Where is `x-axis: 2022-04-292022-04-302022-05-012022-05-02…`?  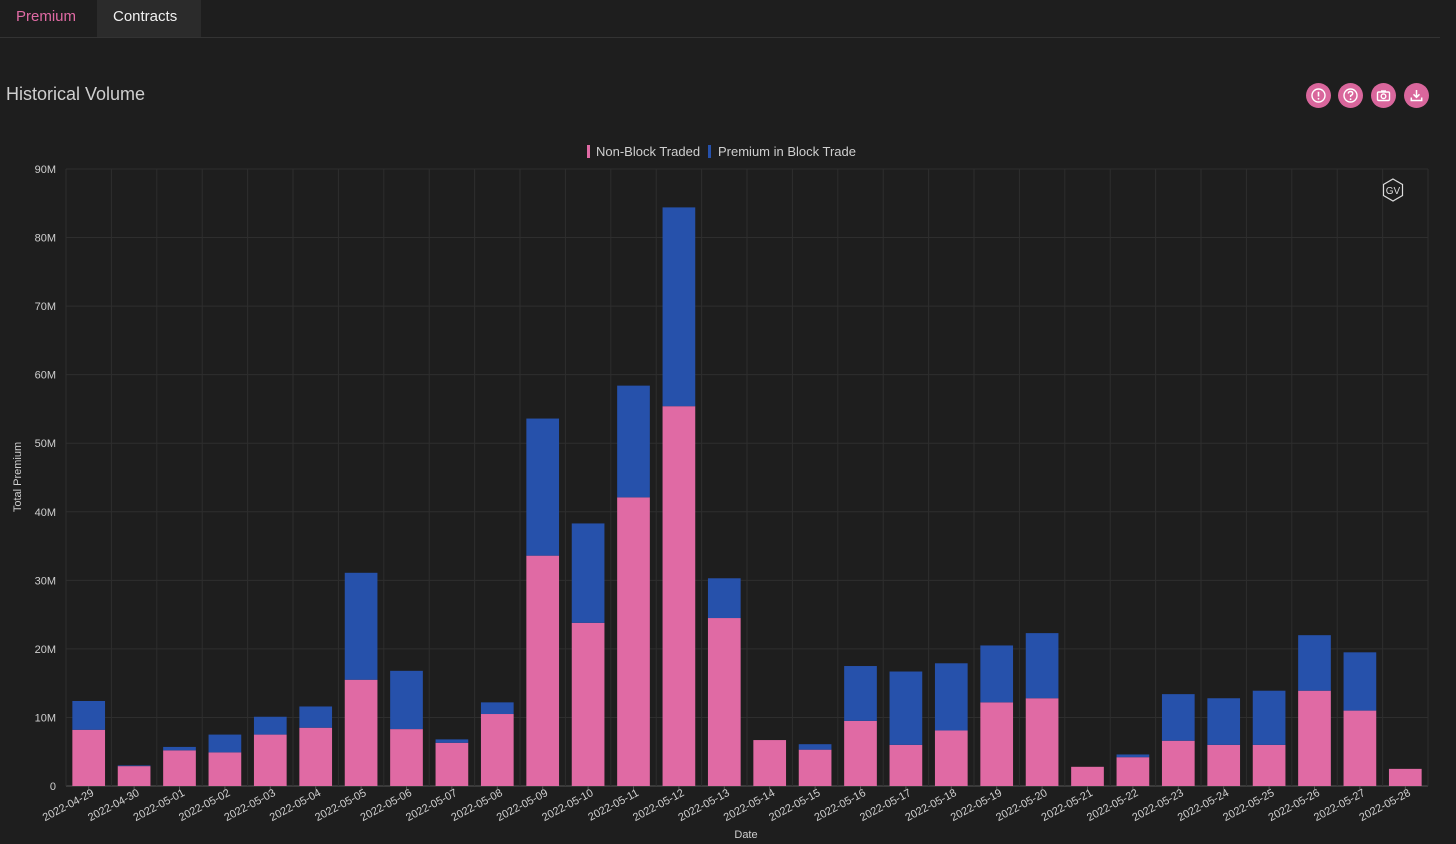 x-axis: 2022-04-292022-04-302022-05-012022-05-02… is located at coordinates (727, 805).